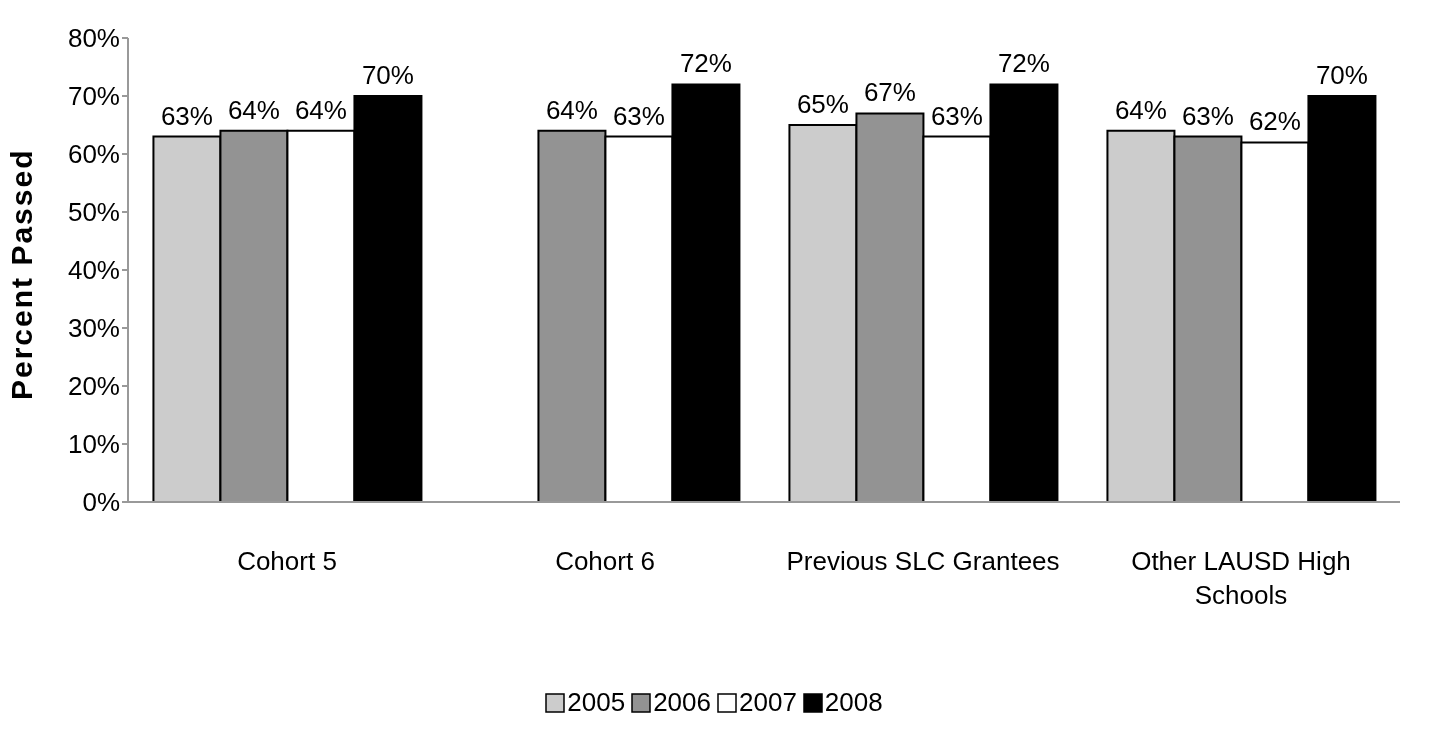  What do you see at coordinates (923, 561) in the screenshot?
I see `x-tick-label: Previous SLC Grantees` at bounding box center [923, 561].